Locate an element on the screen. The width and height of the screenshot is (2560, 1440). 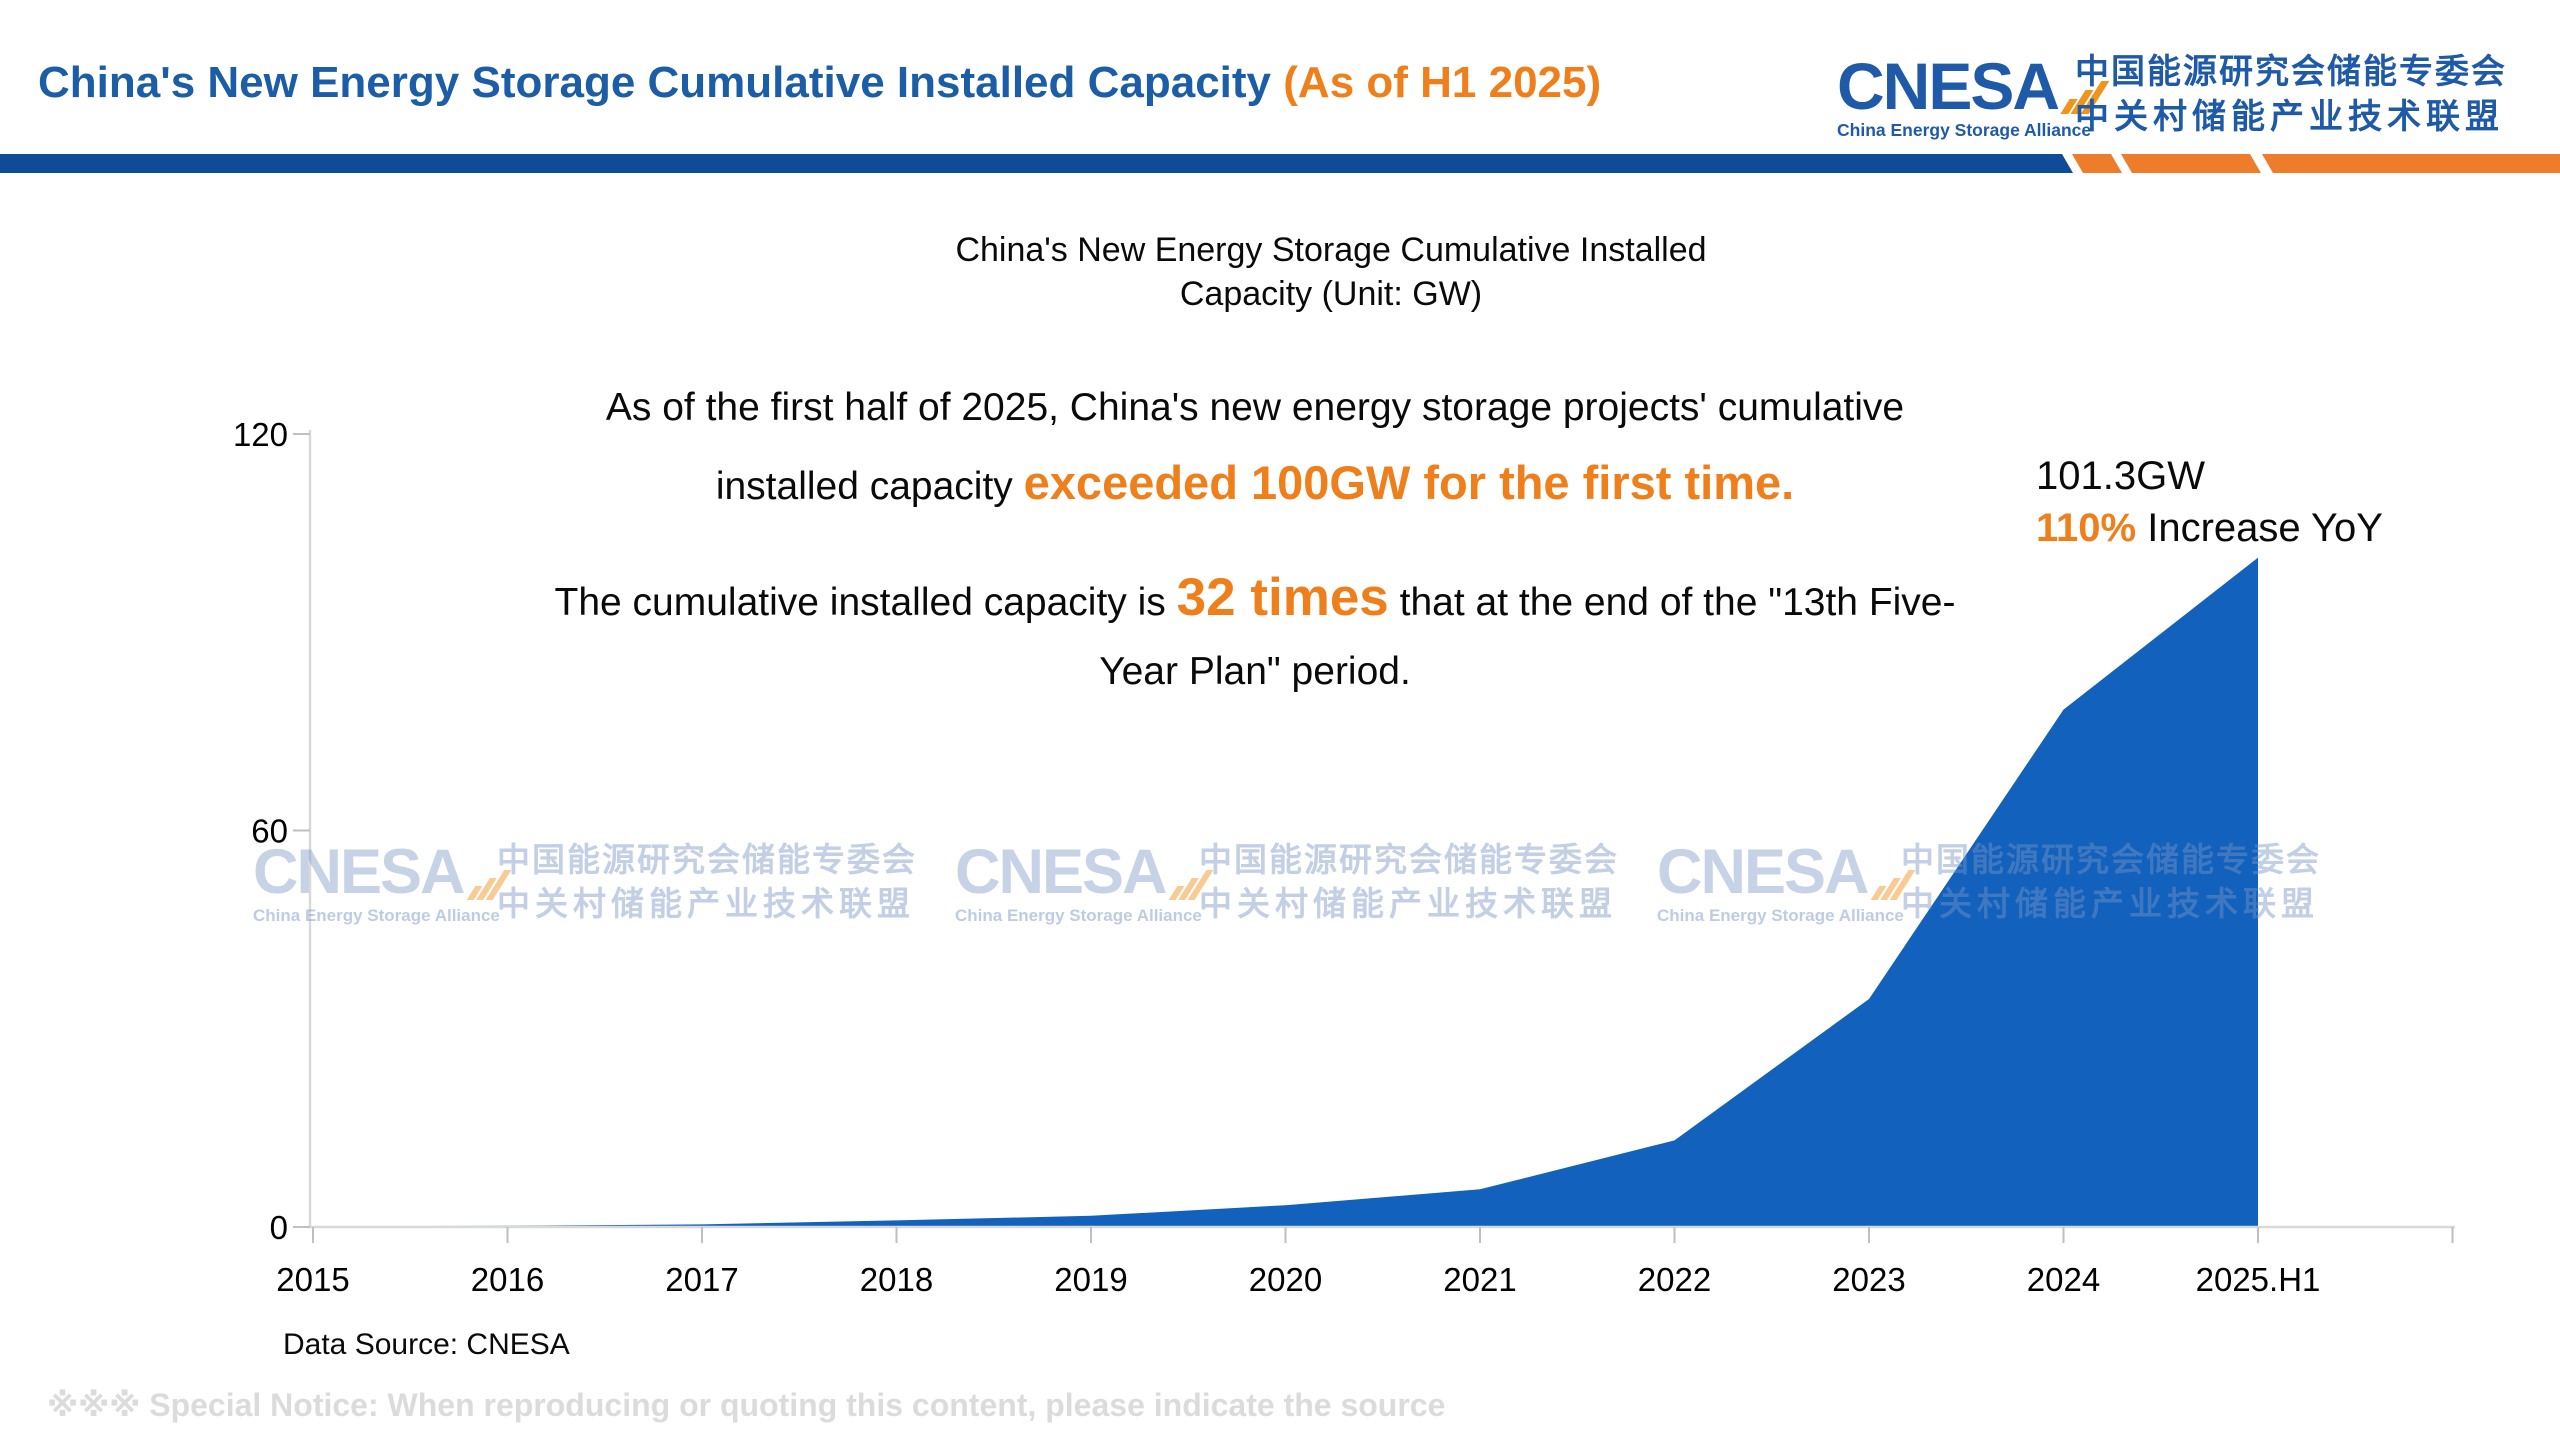
x-tick-label: 2018 is located at coordinates (896, 1279).